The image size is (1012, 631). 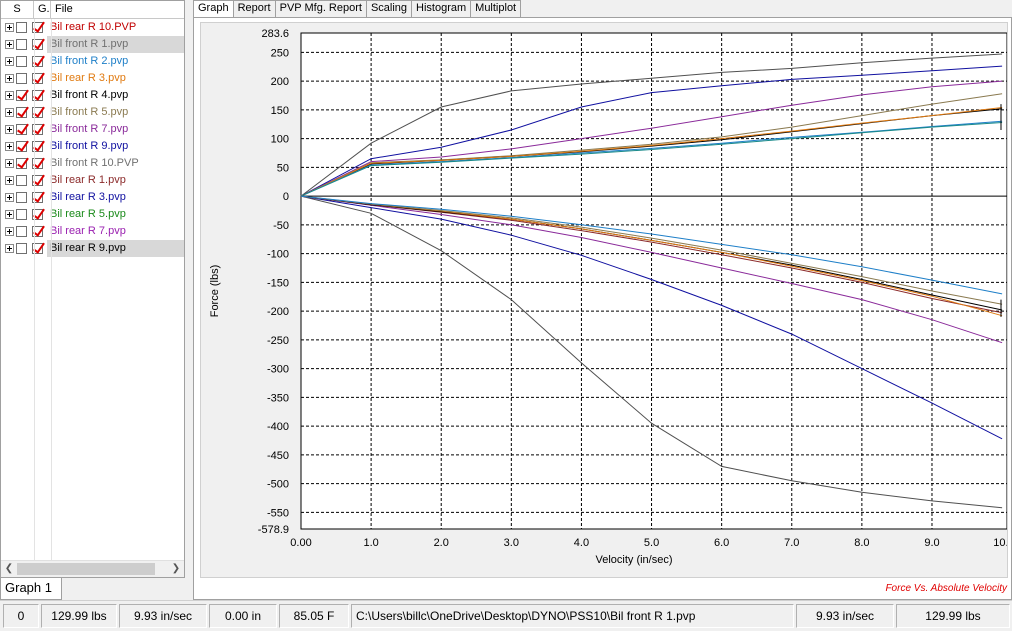 I want to click on file-row: Bil front R 7.pvp, so click(x=92, y=129).